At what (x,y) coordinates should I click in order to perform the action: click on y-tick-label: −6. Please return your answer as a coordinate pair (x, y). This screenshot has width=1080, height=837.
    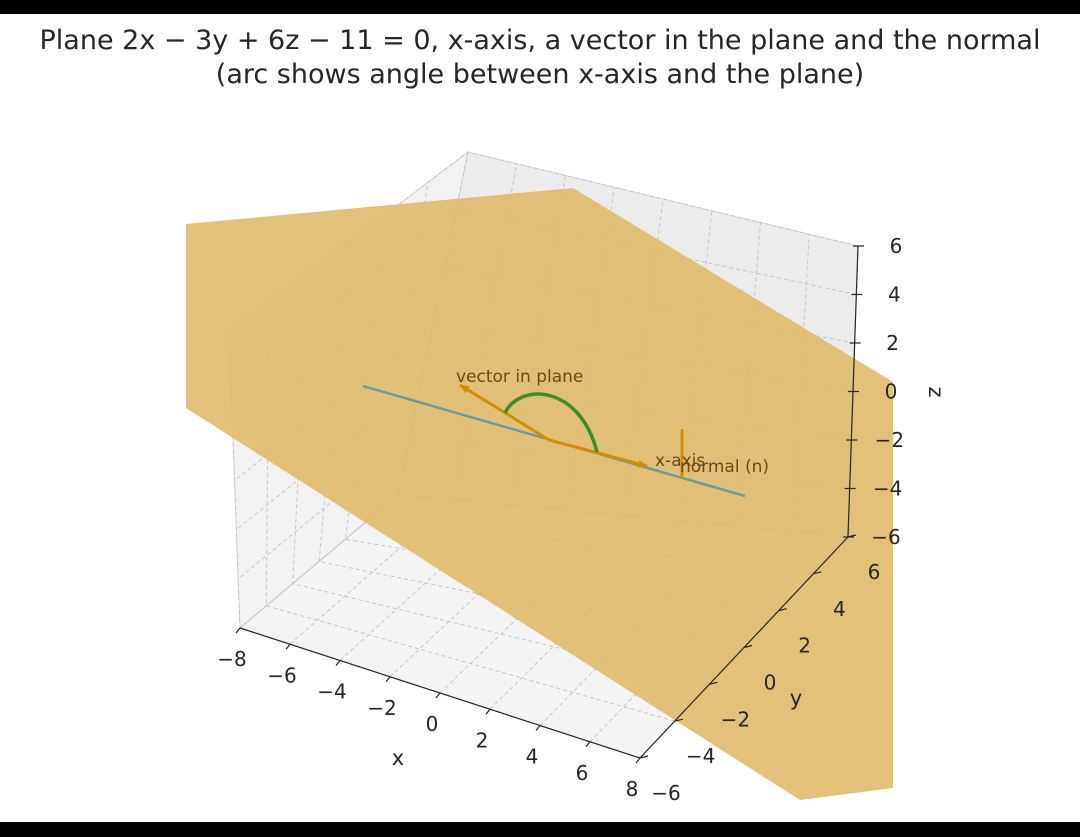
    Looking at the image, I should click on (665, 793).